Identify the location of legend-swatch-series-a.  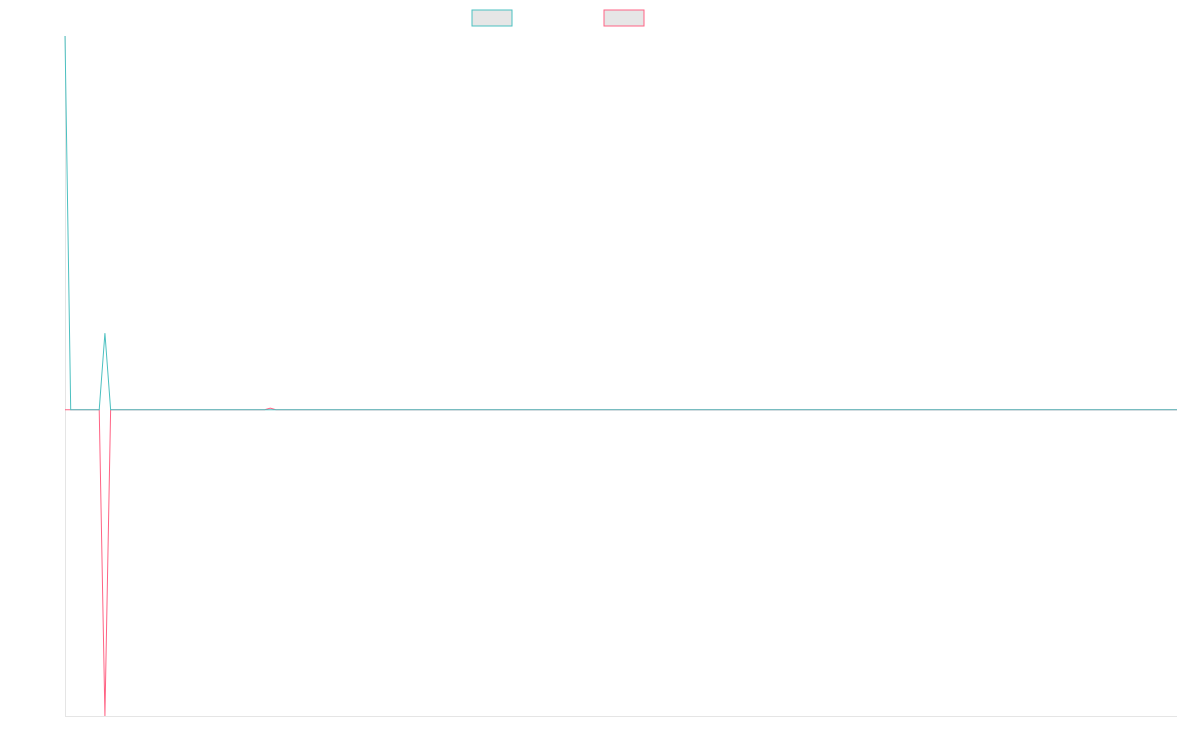
(492, 18).